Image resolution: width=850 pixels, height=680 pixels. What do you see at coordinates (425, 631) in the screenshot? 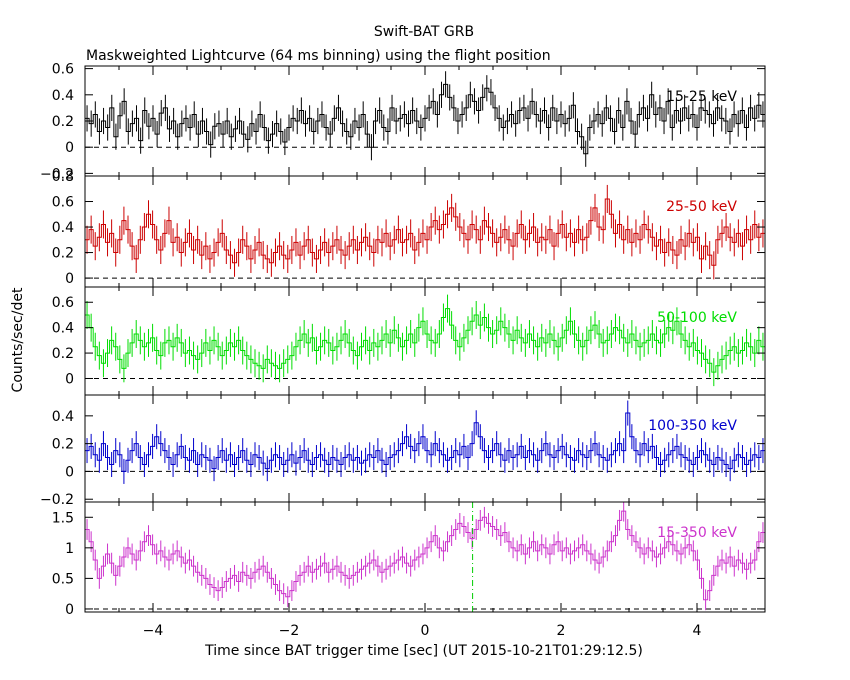
I see `x-tick-label: 0` at bounding box center [425, 631].